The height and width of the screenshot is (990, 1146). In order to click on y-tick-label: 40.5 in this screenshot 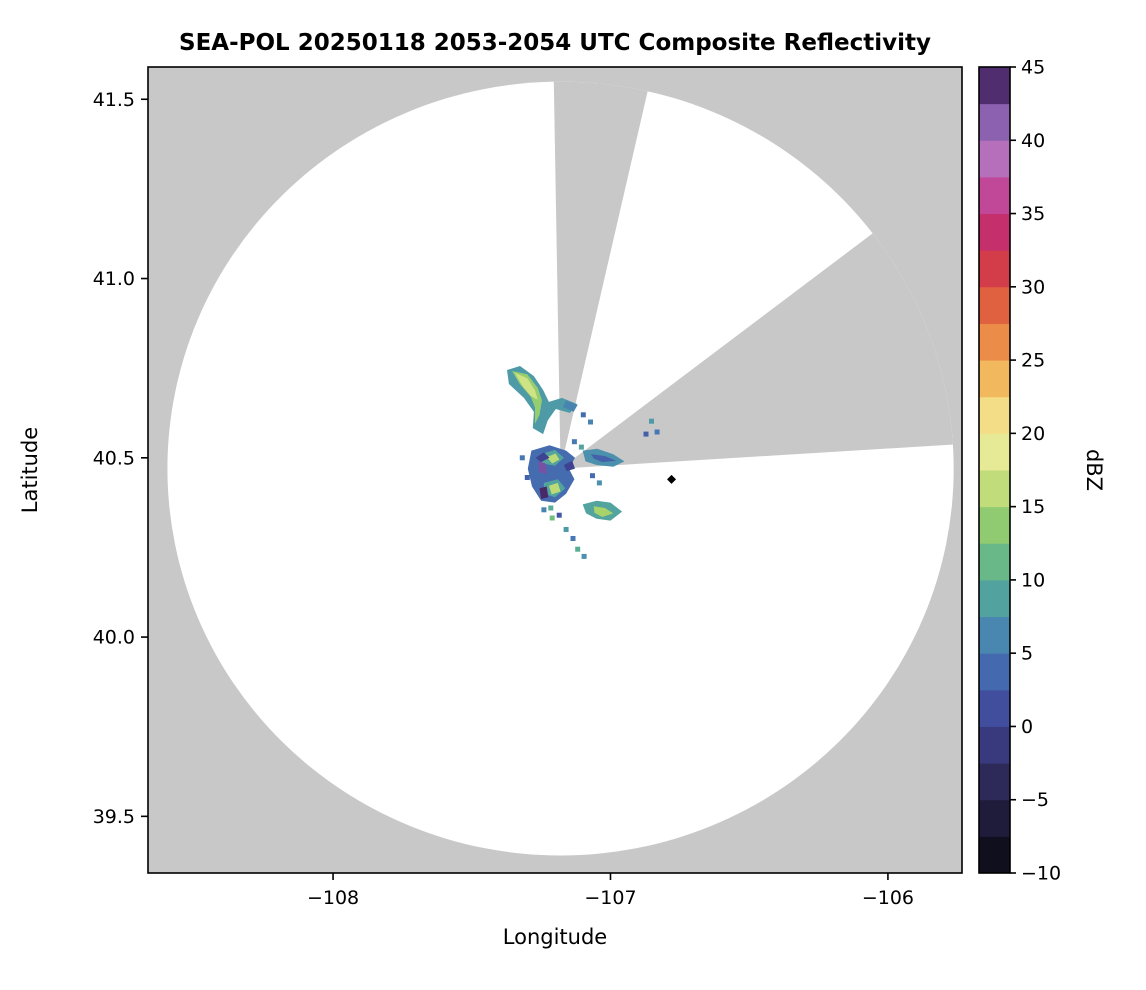, I will do `click(114, 458)`.